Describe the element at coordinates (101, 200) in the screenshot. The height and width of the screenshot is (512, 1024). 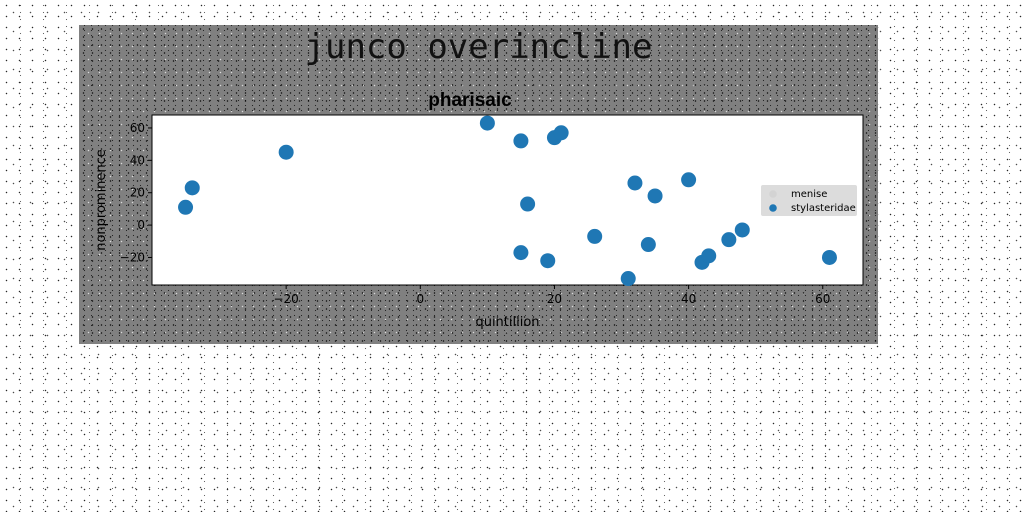
I see `y-axis-label: nonprominence` at that location.